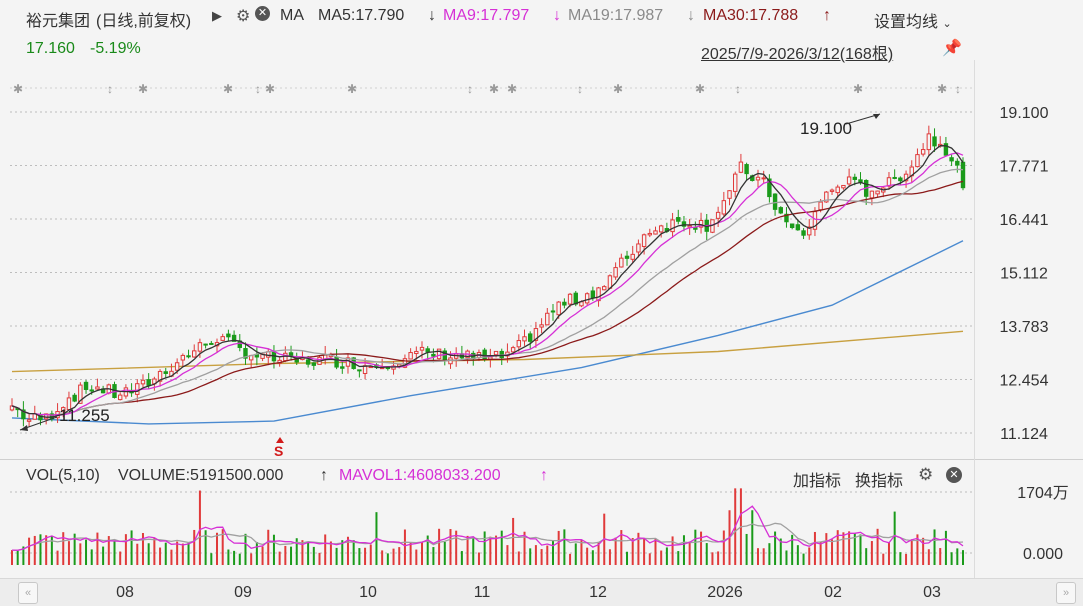  I want to click on x-tick-2026: 2026, so click(725, 592).